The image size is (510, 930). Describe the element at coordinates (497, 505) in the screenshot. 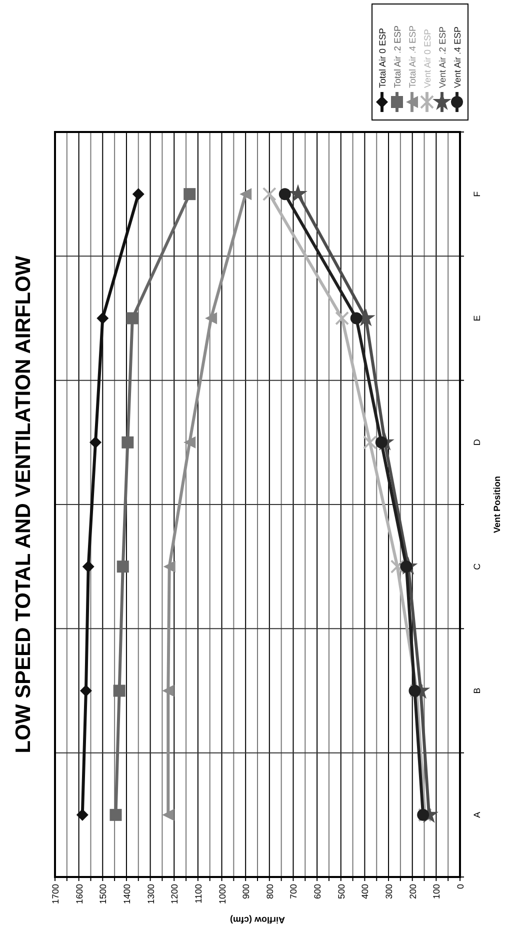

I see `y-axis-title: Vent Position` at that location.